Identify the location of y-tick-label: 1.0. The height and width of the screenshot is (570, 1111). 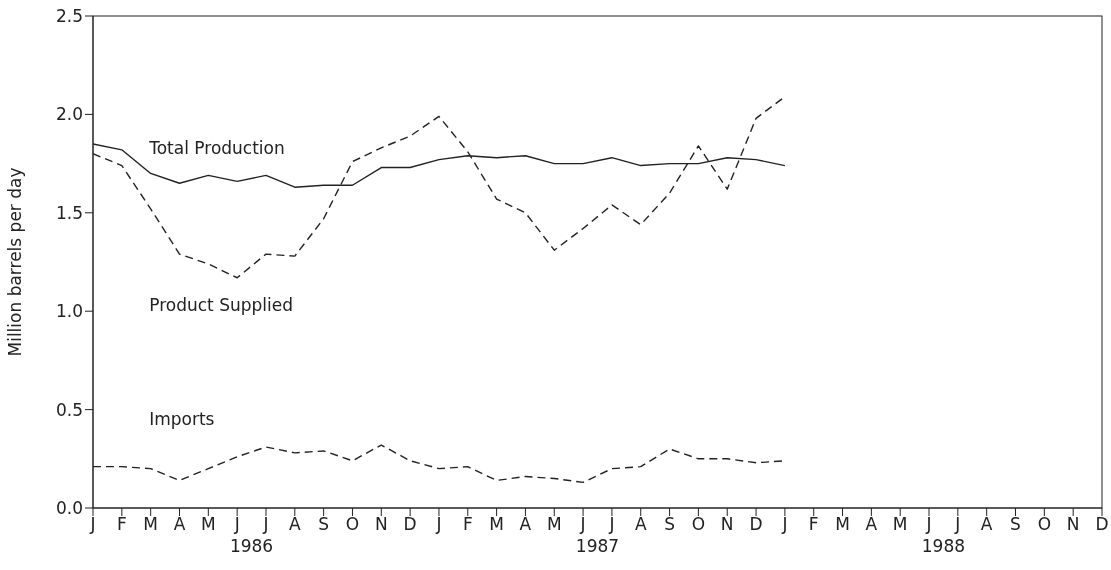
(69, 311).